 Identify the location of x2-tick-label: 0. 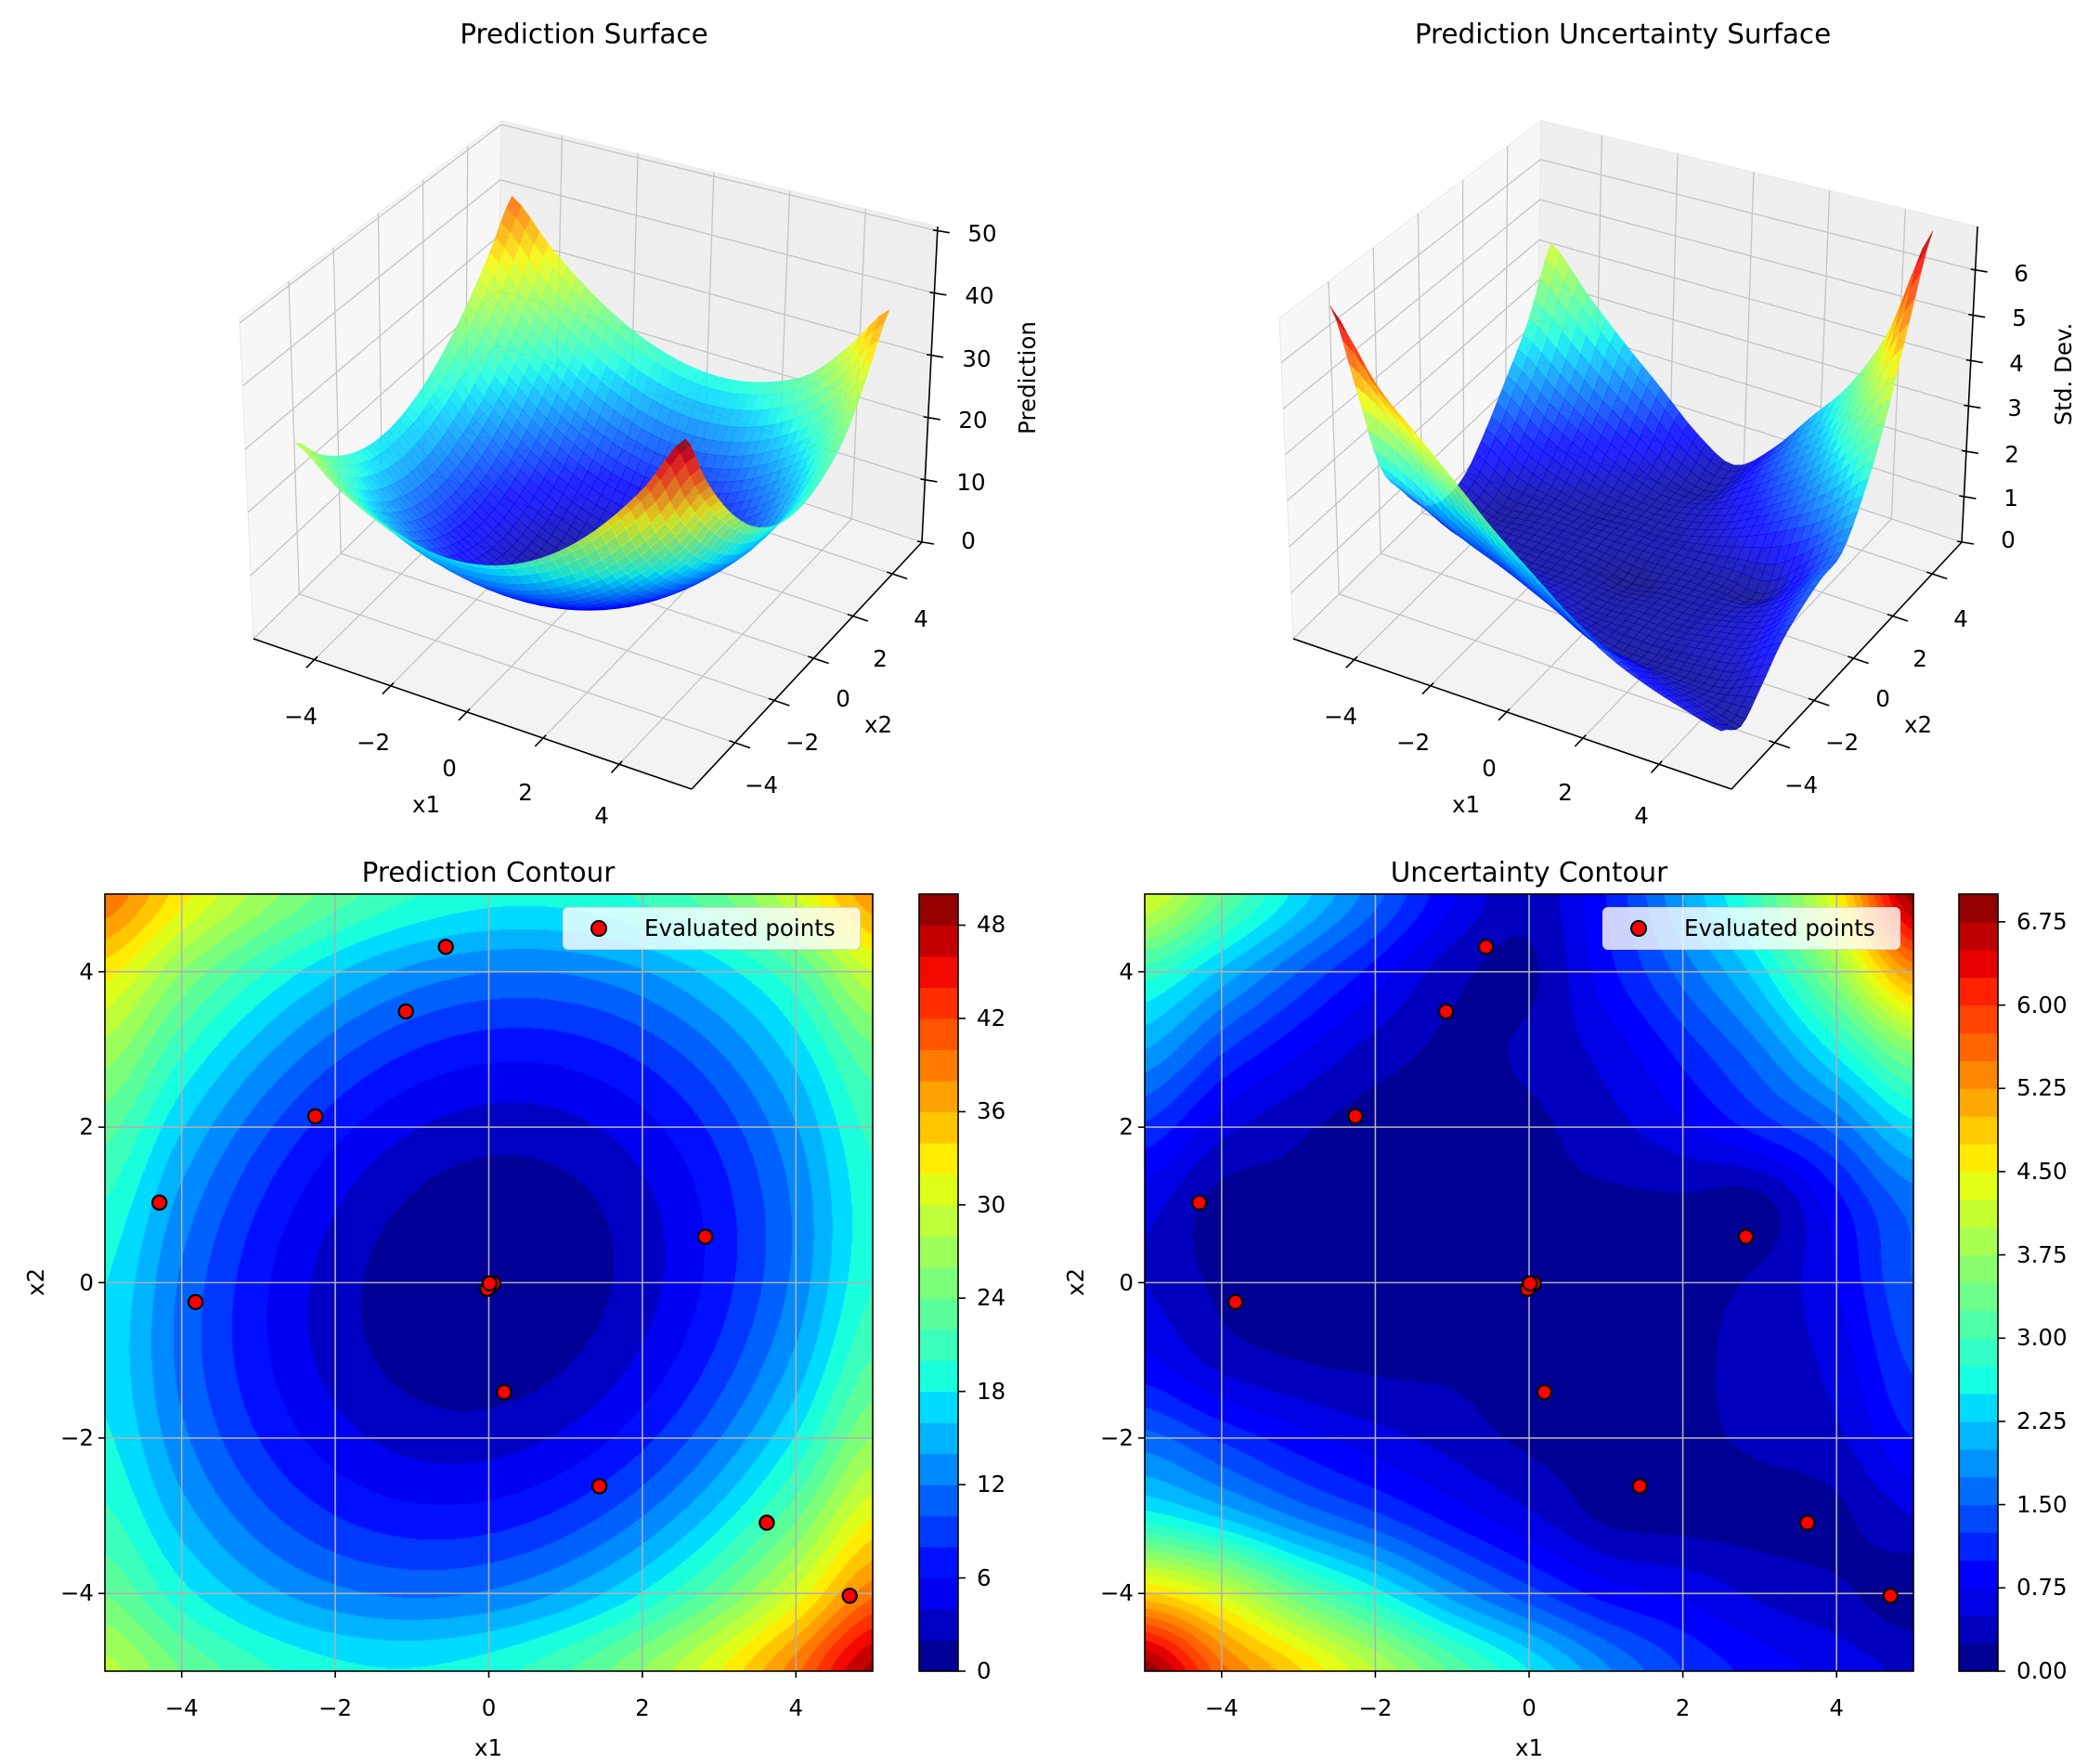
(843, 698).